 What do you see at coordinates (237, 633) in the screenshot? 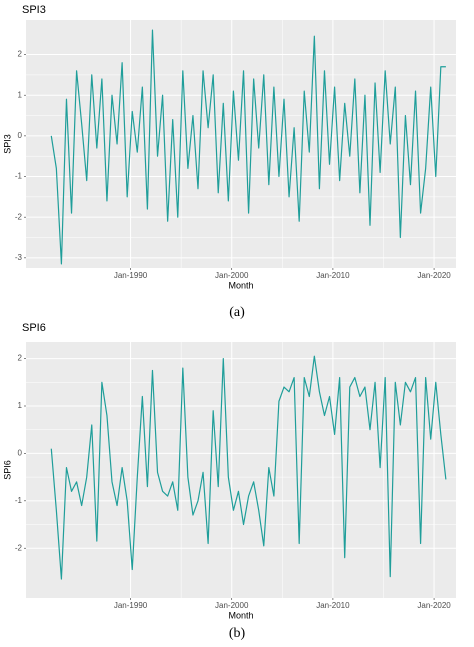
I see `caption: (b)` at bounding box center [237, 633].